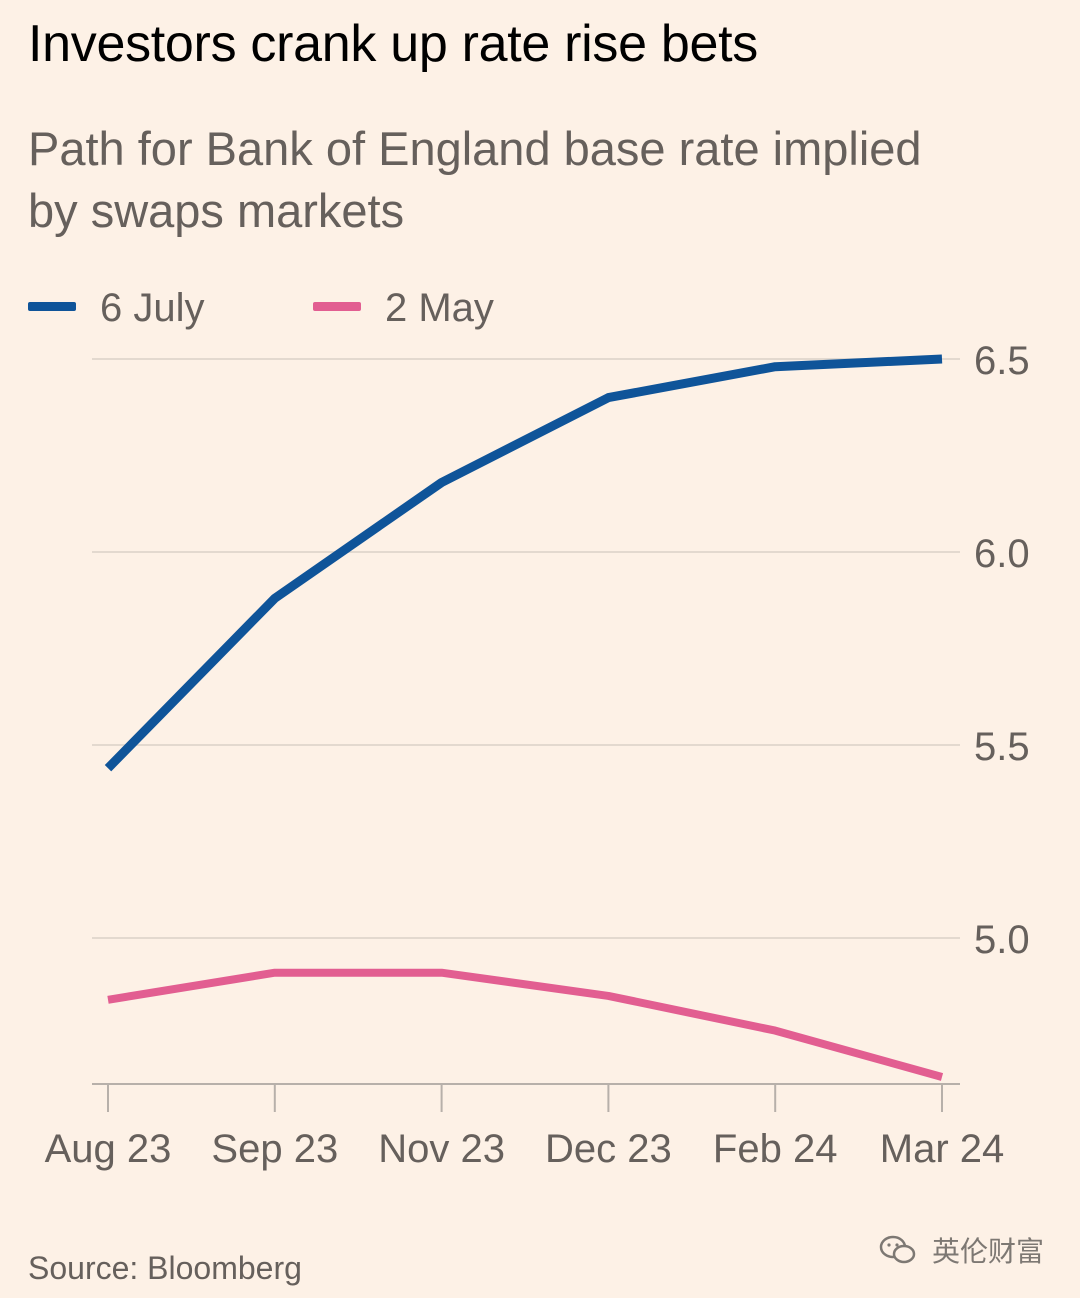 Image resolution: width=1080 pixels, height=1298 pixels. Describe the element at coordinates (987, 1251) in the screenshot. I see `watermark-text: 英伦财富` at that location.